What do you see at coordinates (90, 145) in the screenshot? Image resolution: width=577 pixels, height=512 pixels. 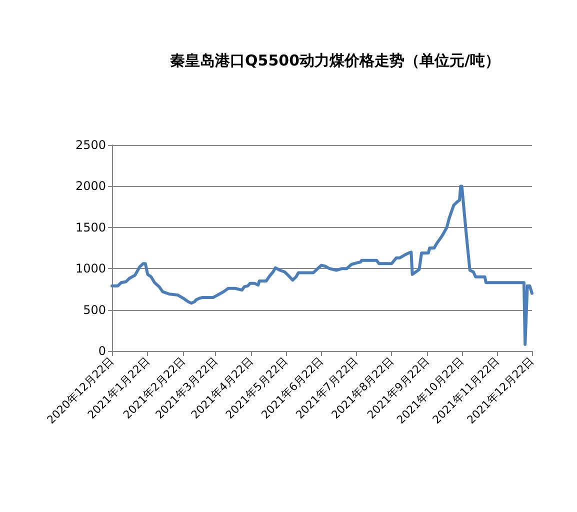 I see `y-tick-label: 2500` at bounding box center [90, 145].